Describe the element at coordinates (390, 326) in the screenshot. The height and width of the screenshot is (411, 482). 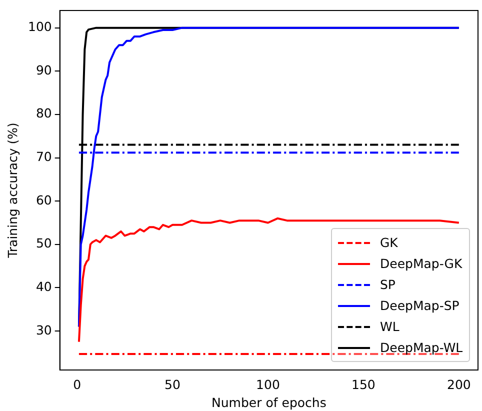
I see `legend-label: WL` at that location.